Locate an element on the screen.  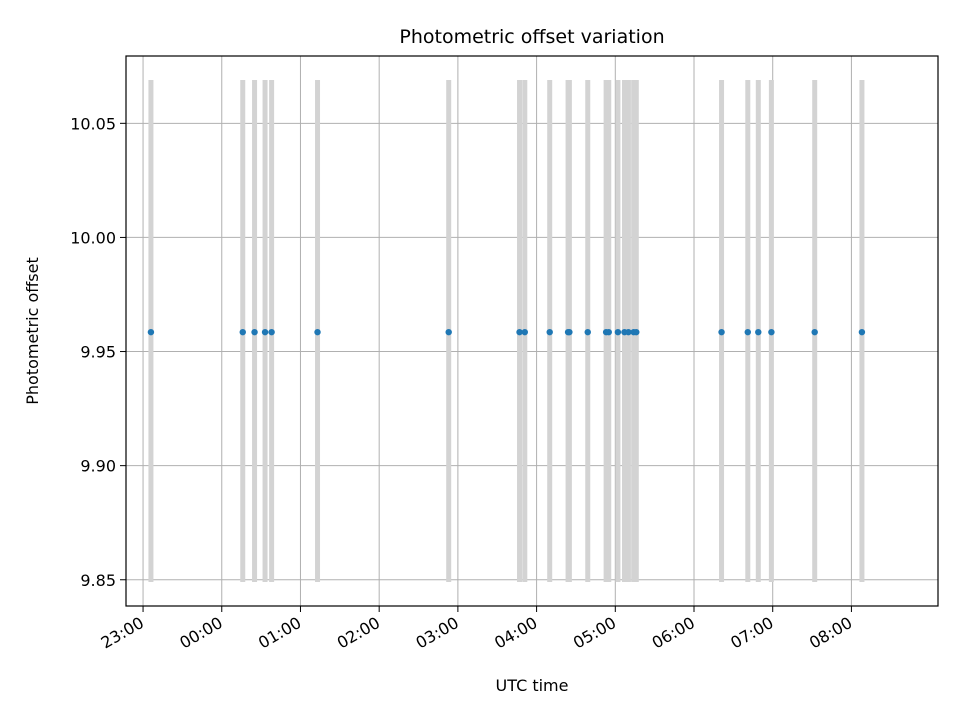
x-tick-label: 00:00 is located at coordinates (200, 633).